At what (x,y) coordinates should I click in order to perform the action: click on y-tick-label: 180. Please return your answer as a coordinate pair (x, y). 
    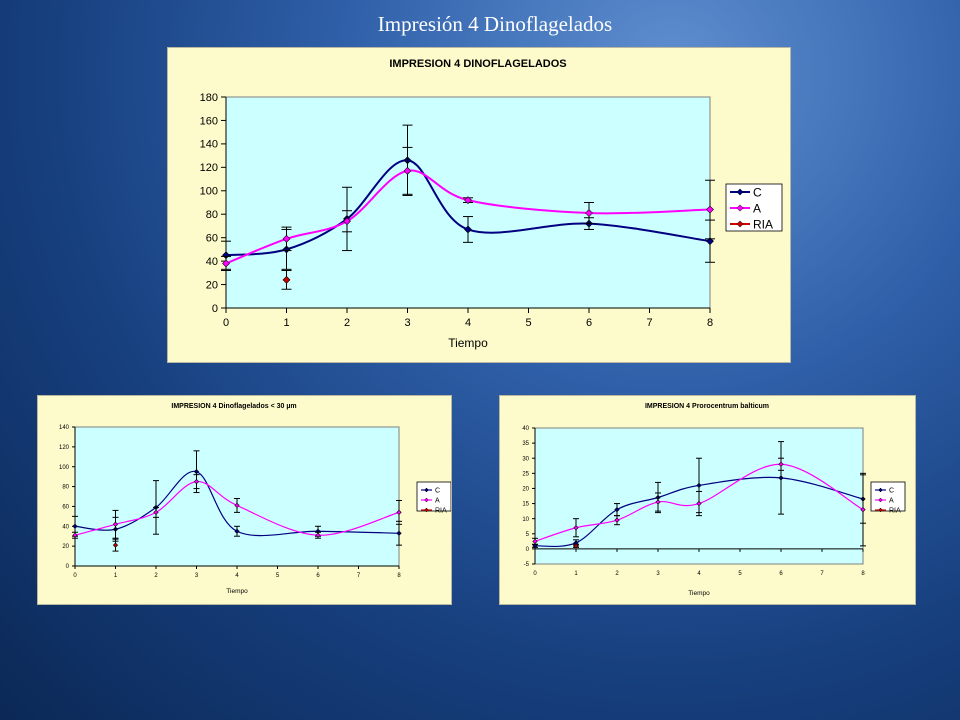
    Looking at the image, I should click on (209, 98).